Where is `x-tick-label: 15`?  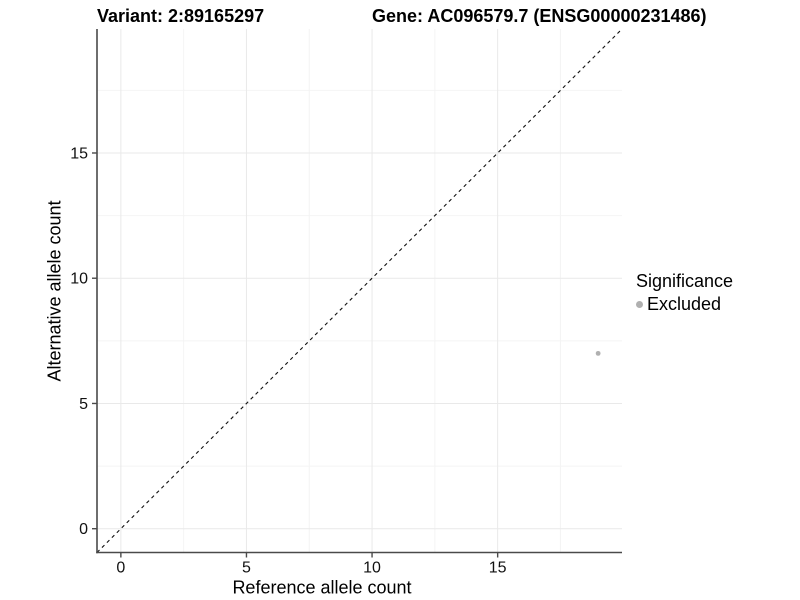 x-tick-label: 15 is located at coordinates (498, 568).